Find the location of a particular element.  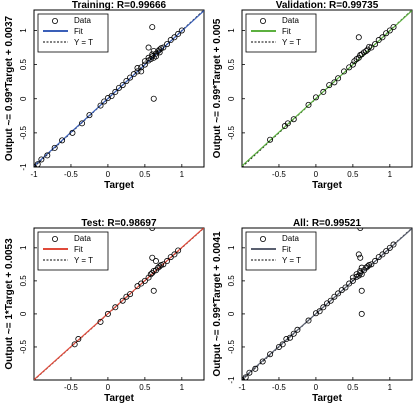

chart-title: Validation: R=0.99735 is located at coordinates (327, 5).